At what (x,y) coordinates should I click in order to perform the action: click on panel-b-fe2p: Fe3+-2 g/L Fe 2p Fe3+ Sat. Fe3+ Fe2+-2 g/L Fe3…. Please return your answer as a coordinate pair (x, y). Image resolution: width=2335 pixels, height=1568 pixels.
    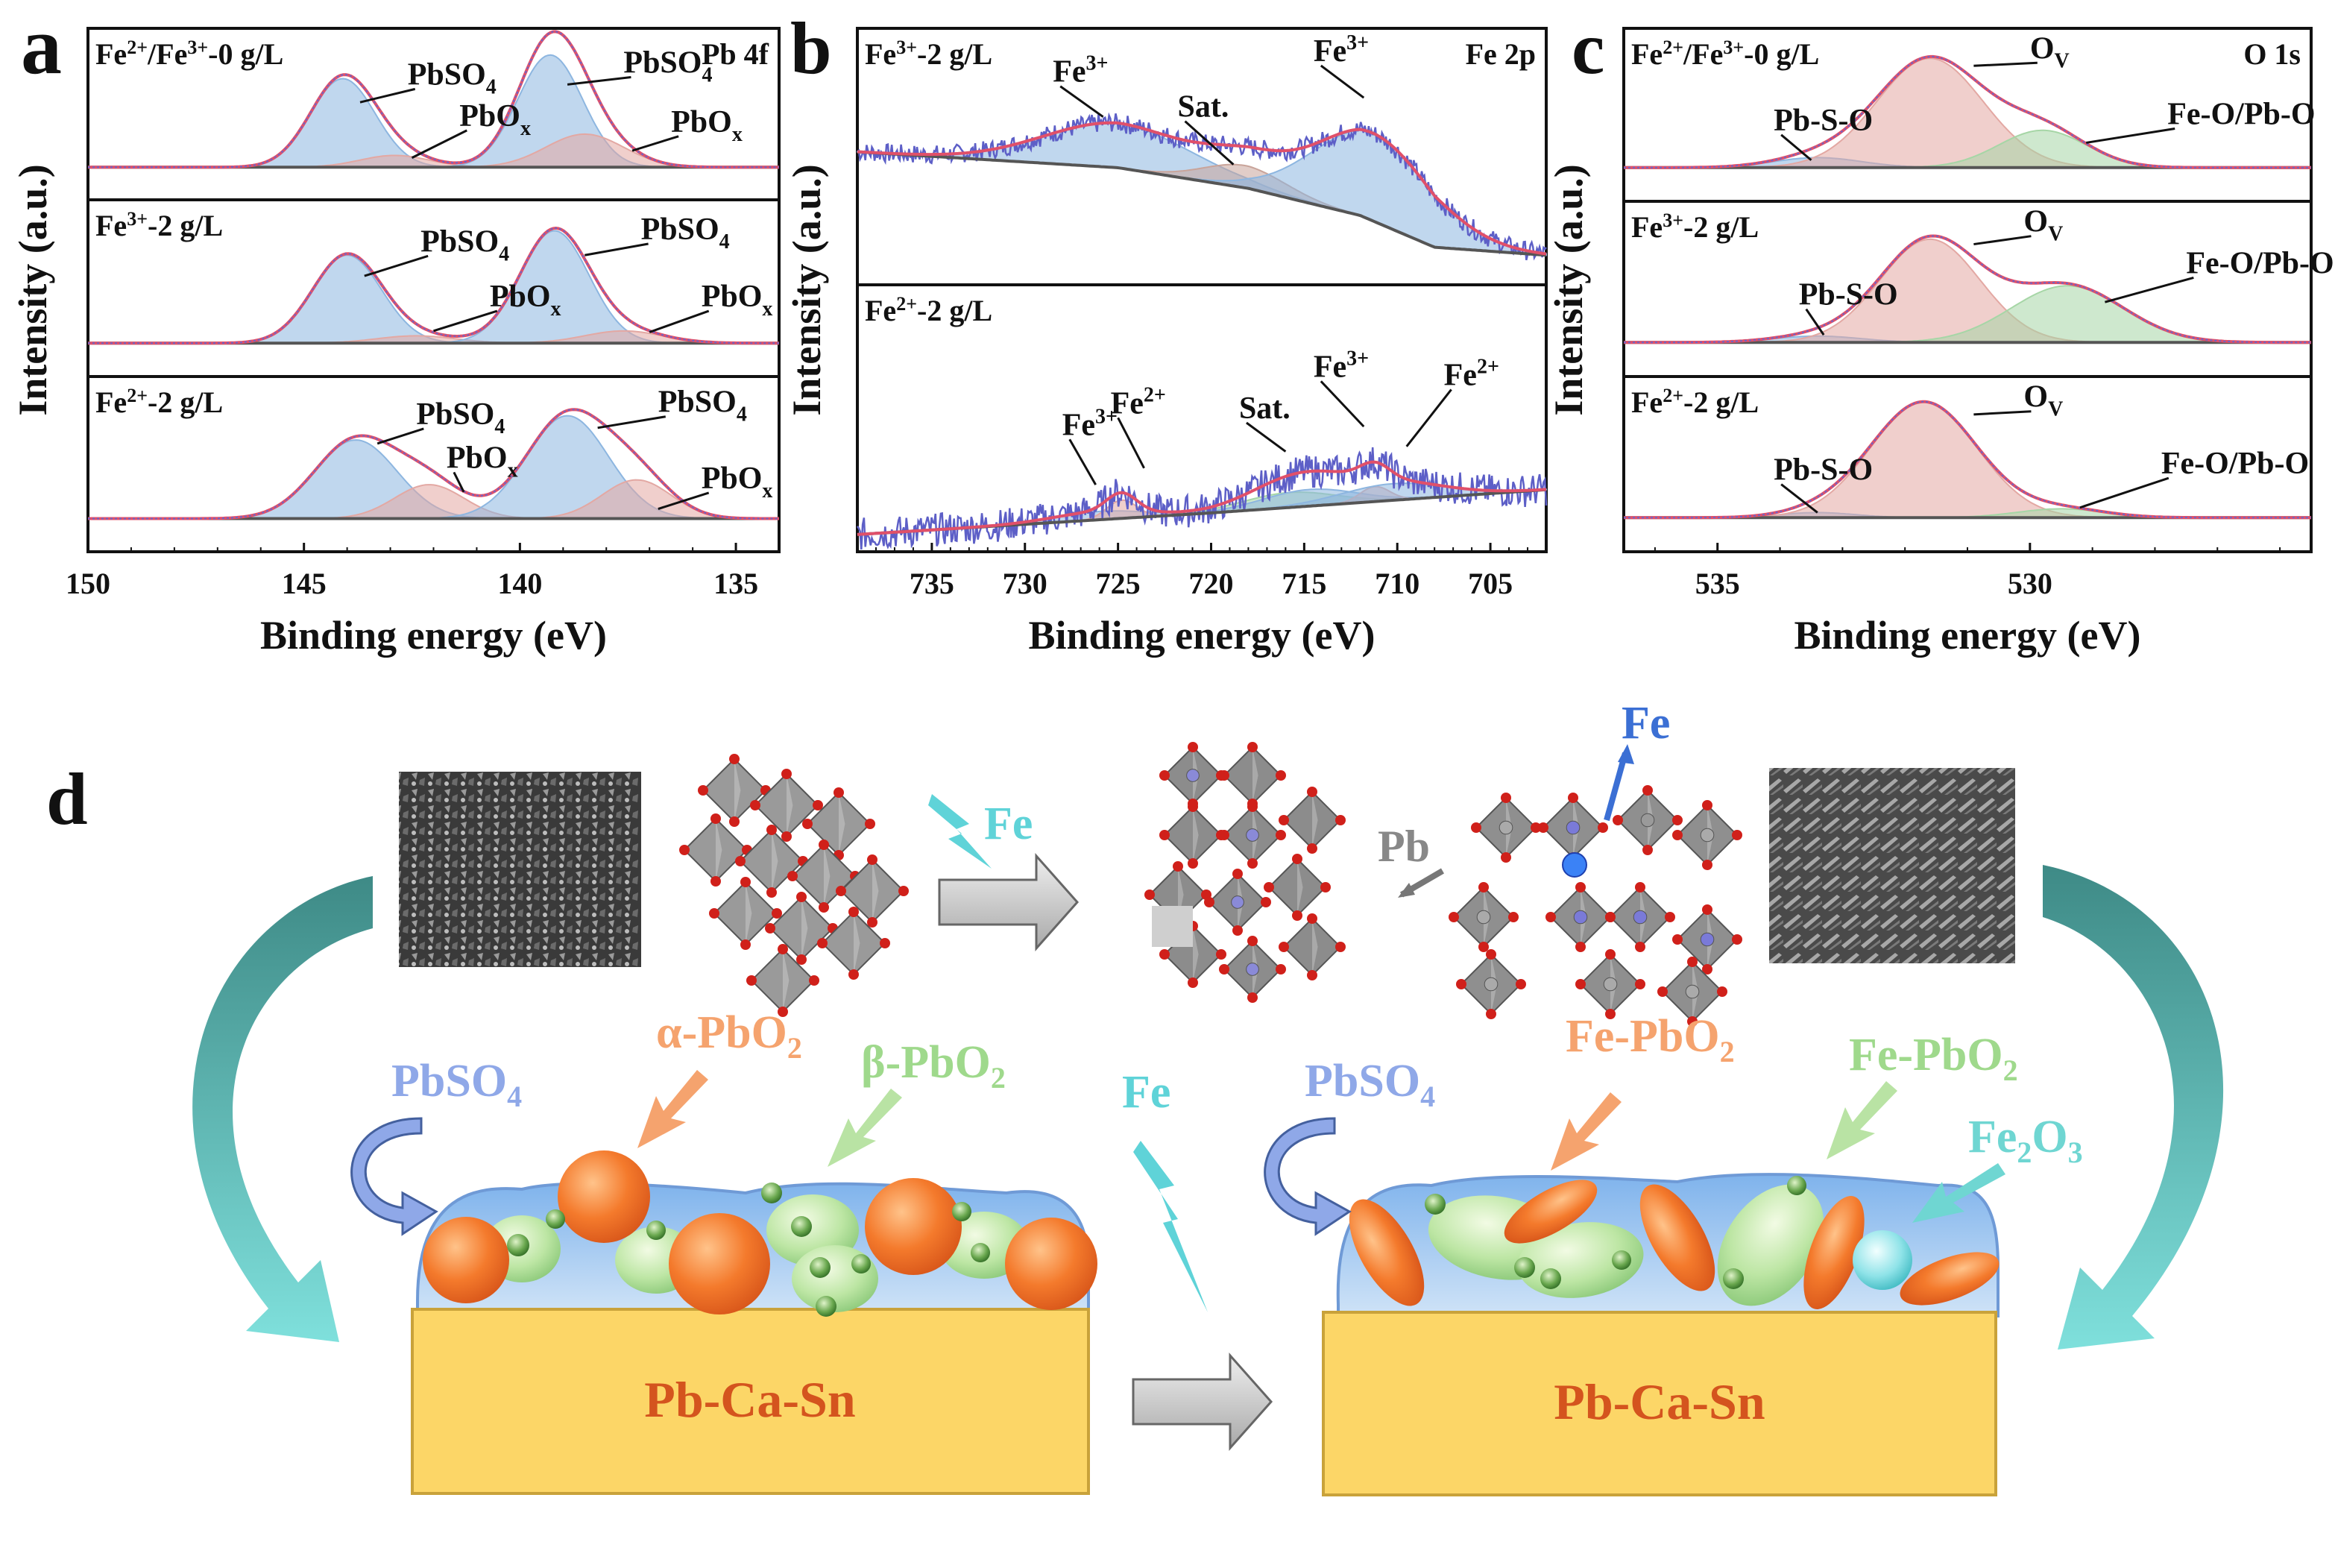
    Looking at the image, I should click on (1166, 342).